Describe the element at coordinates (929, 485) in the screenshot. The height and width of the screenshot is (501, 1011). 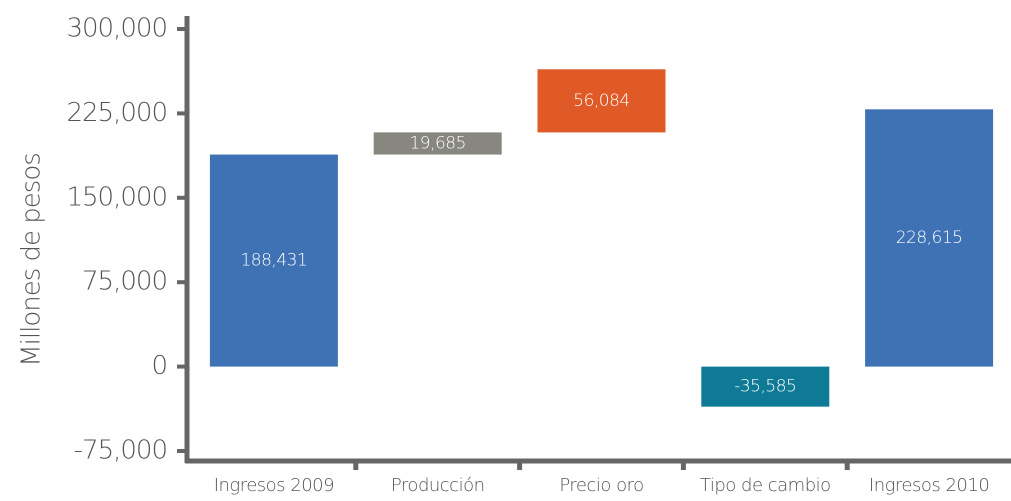
I see `x-tick-label: Ingresos 2010` at that location.